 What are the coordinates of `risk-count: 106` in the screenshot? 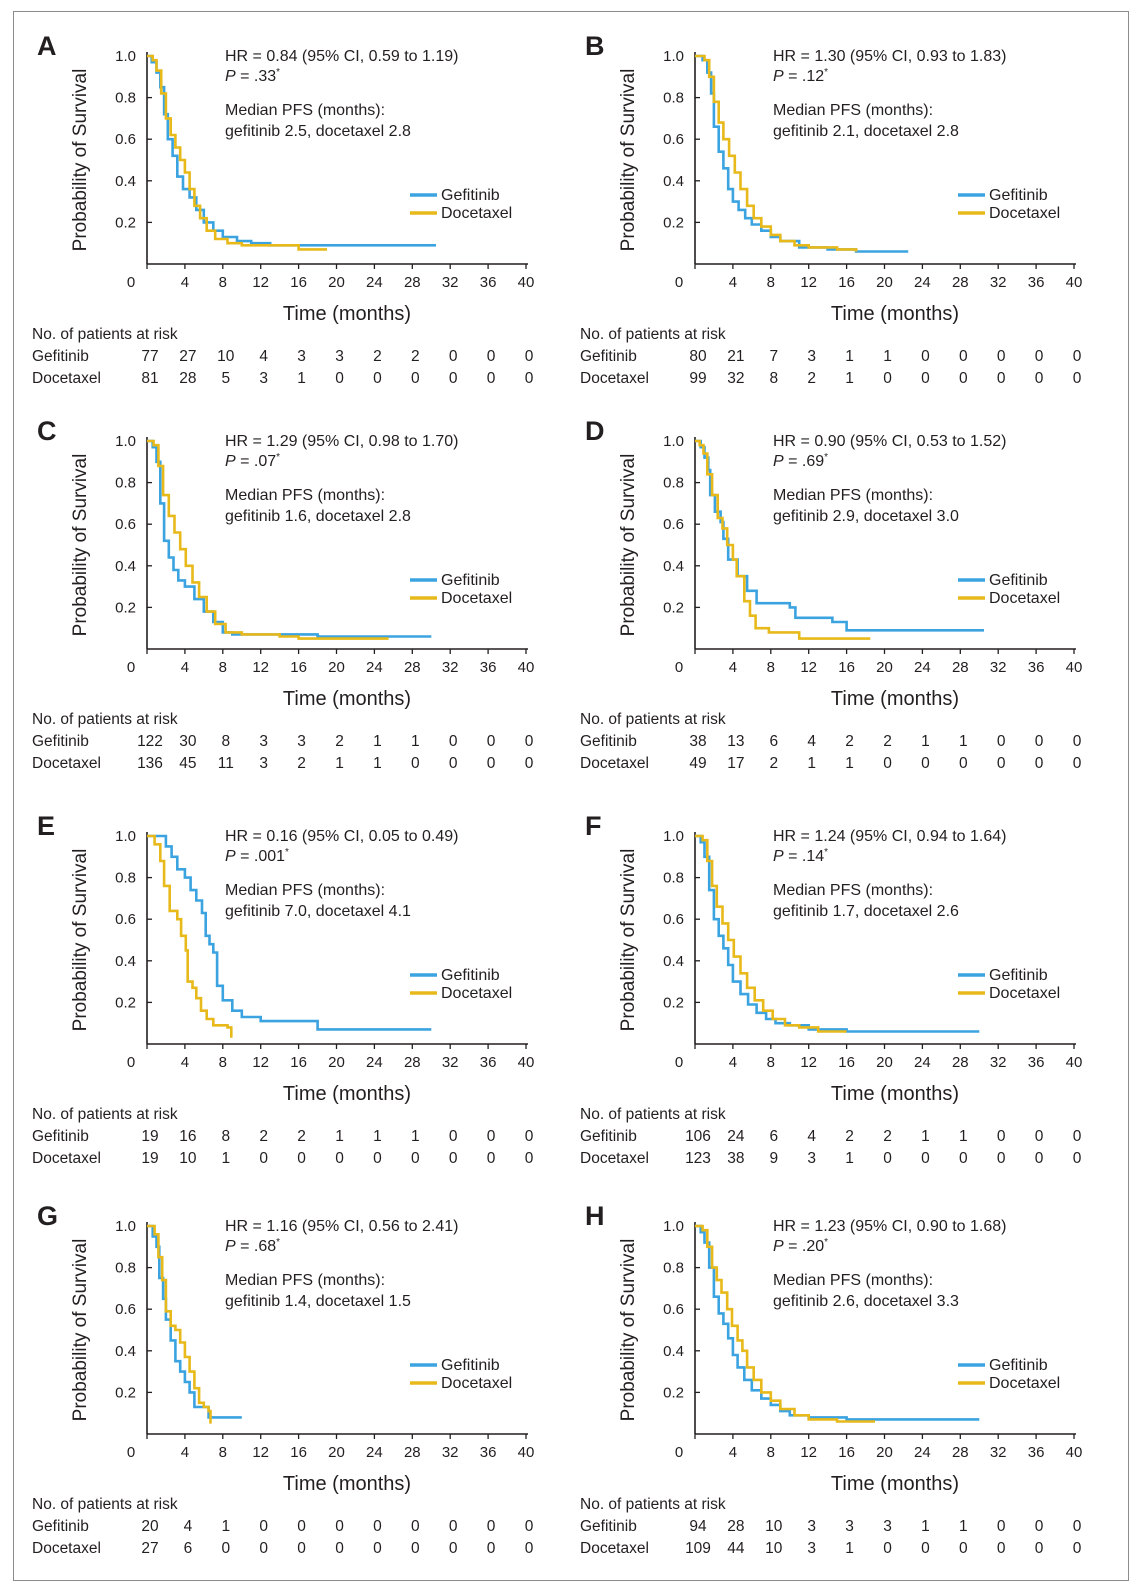 It's located at (698, 1136).